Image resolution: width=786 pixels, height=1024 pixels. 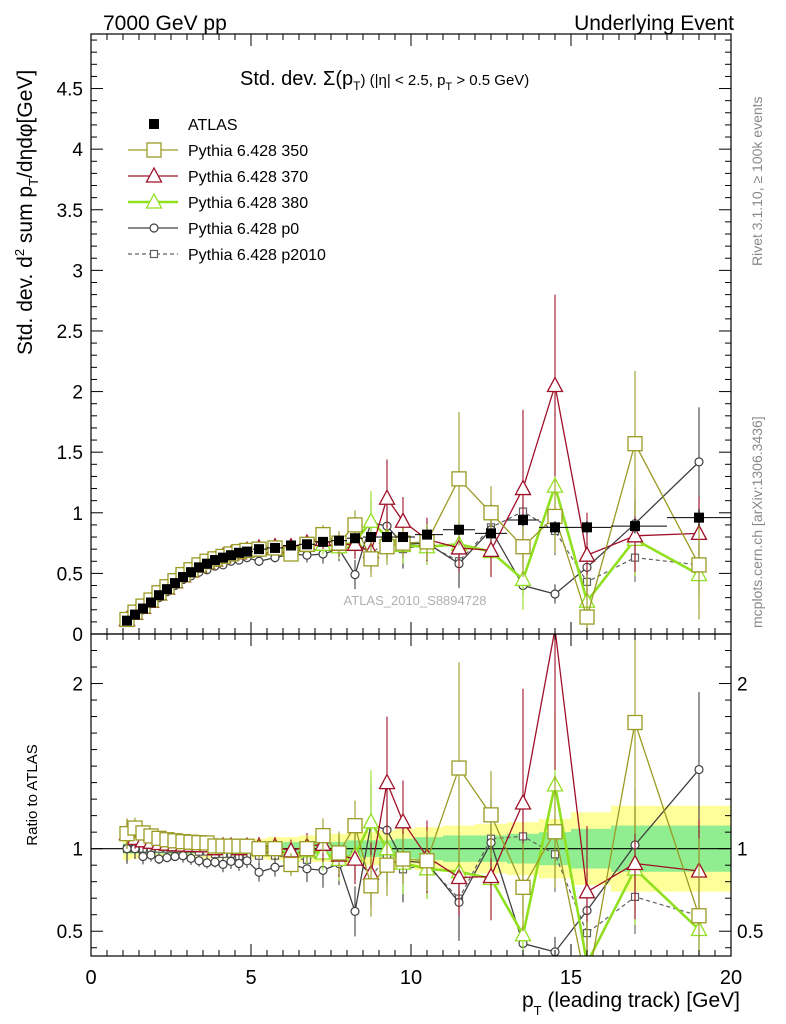 What do you see at coordinates (415, 600) in the screenshot?
I see `analysis-watermark: ATLAS_2010_S8894728` at bounding box center [415, 600].